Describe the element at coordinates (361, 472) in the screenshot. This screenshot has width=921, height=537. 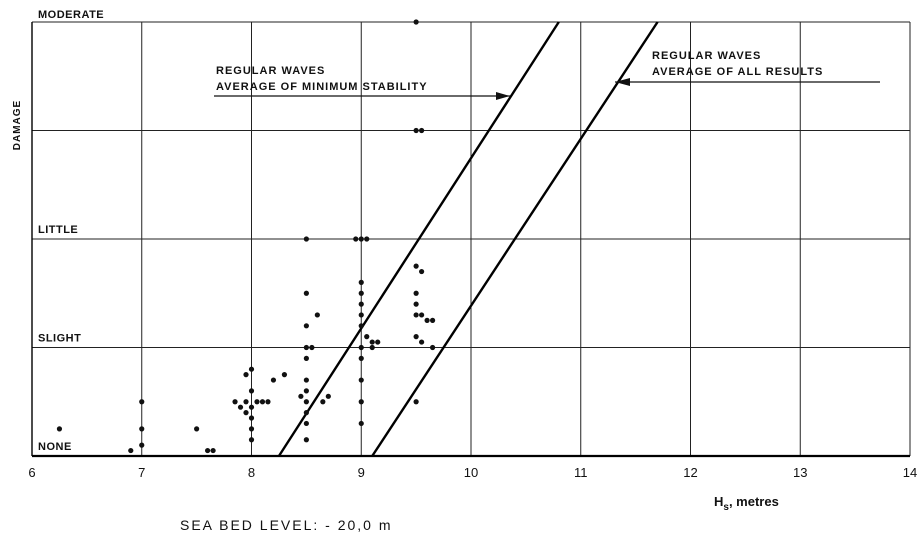
I see `x-tick-9: 9` at that location.